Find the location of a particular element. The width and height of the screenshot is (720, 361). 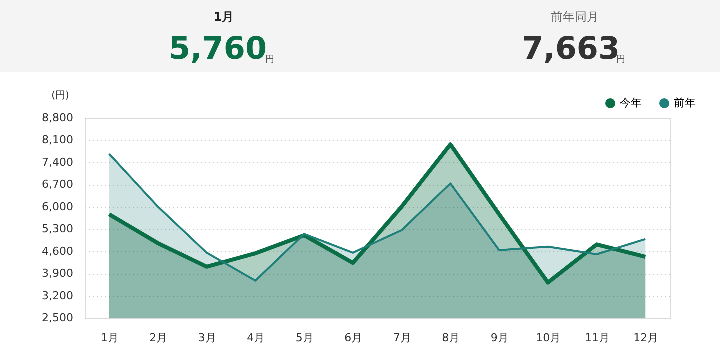

text: 5,760 is located at coordinates (218, 49).